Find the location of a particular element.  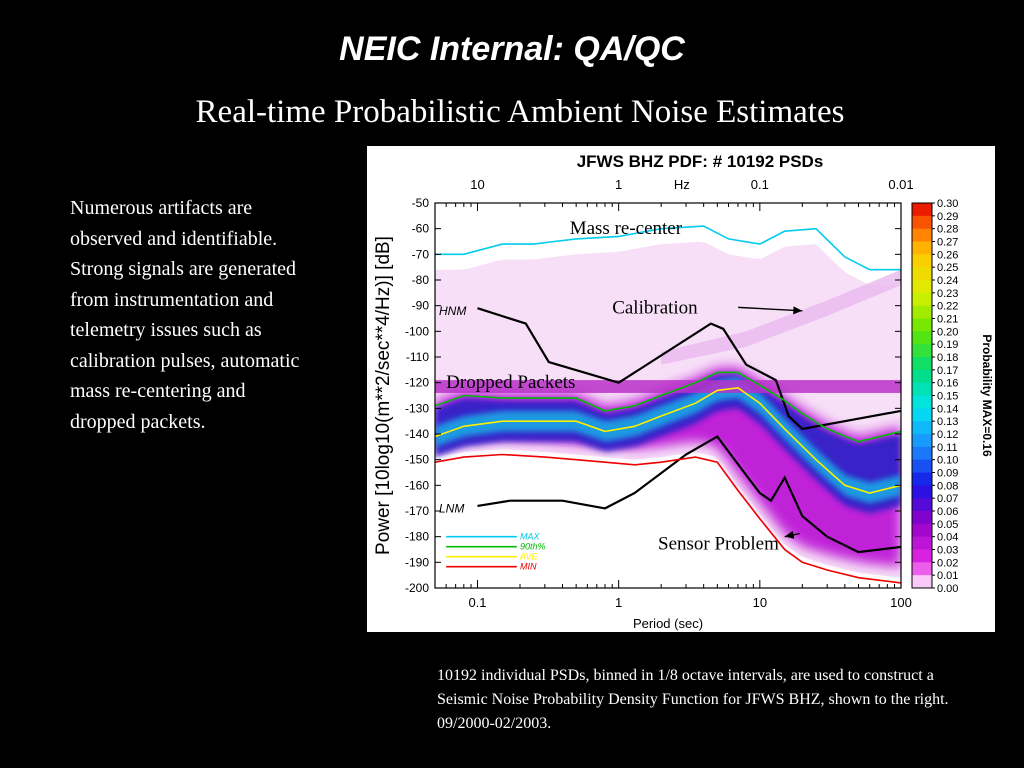

colorbar-tick-label: 0.27 is located at coordinates (947, 243).